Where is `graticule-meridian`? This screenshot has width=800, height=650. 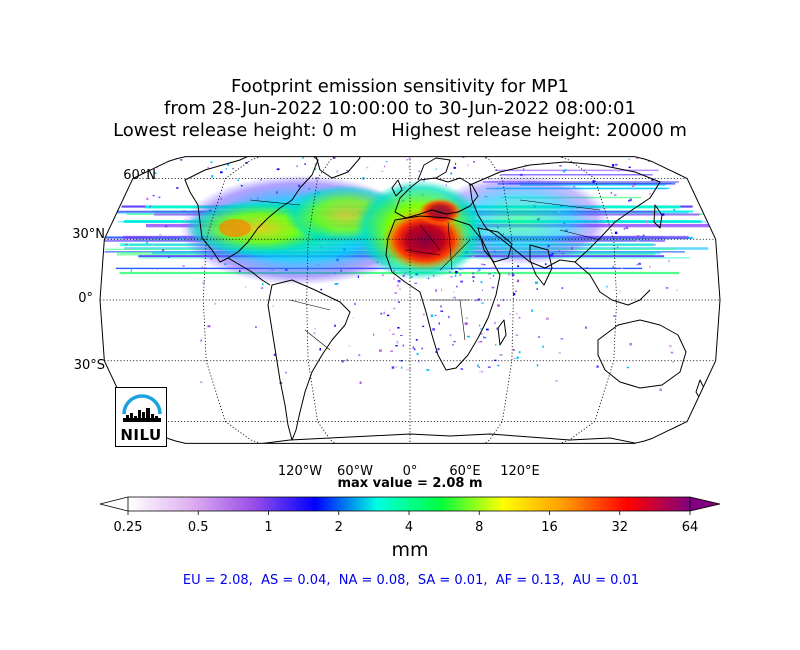
graticule-meridian is located at coordinates (251, 300).